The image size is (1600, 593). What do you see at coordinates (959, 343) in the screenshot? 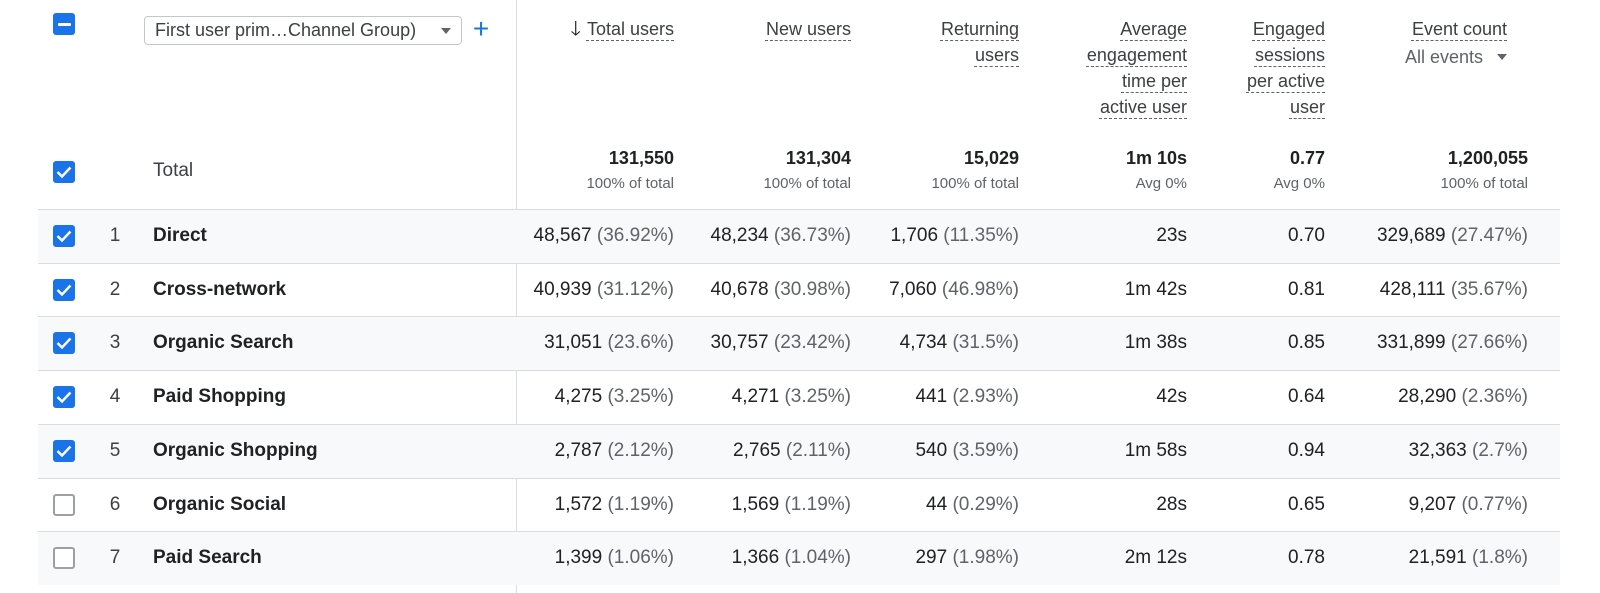
I see `cell-returning-users: 4,734 (31.5%)` at bounding box center [959, 343].